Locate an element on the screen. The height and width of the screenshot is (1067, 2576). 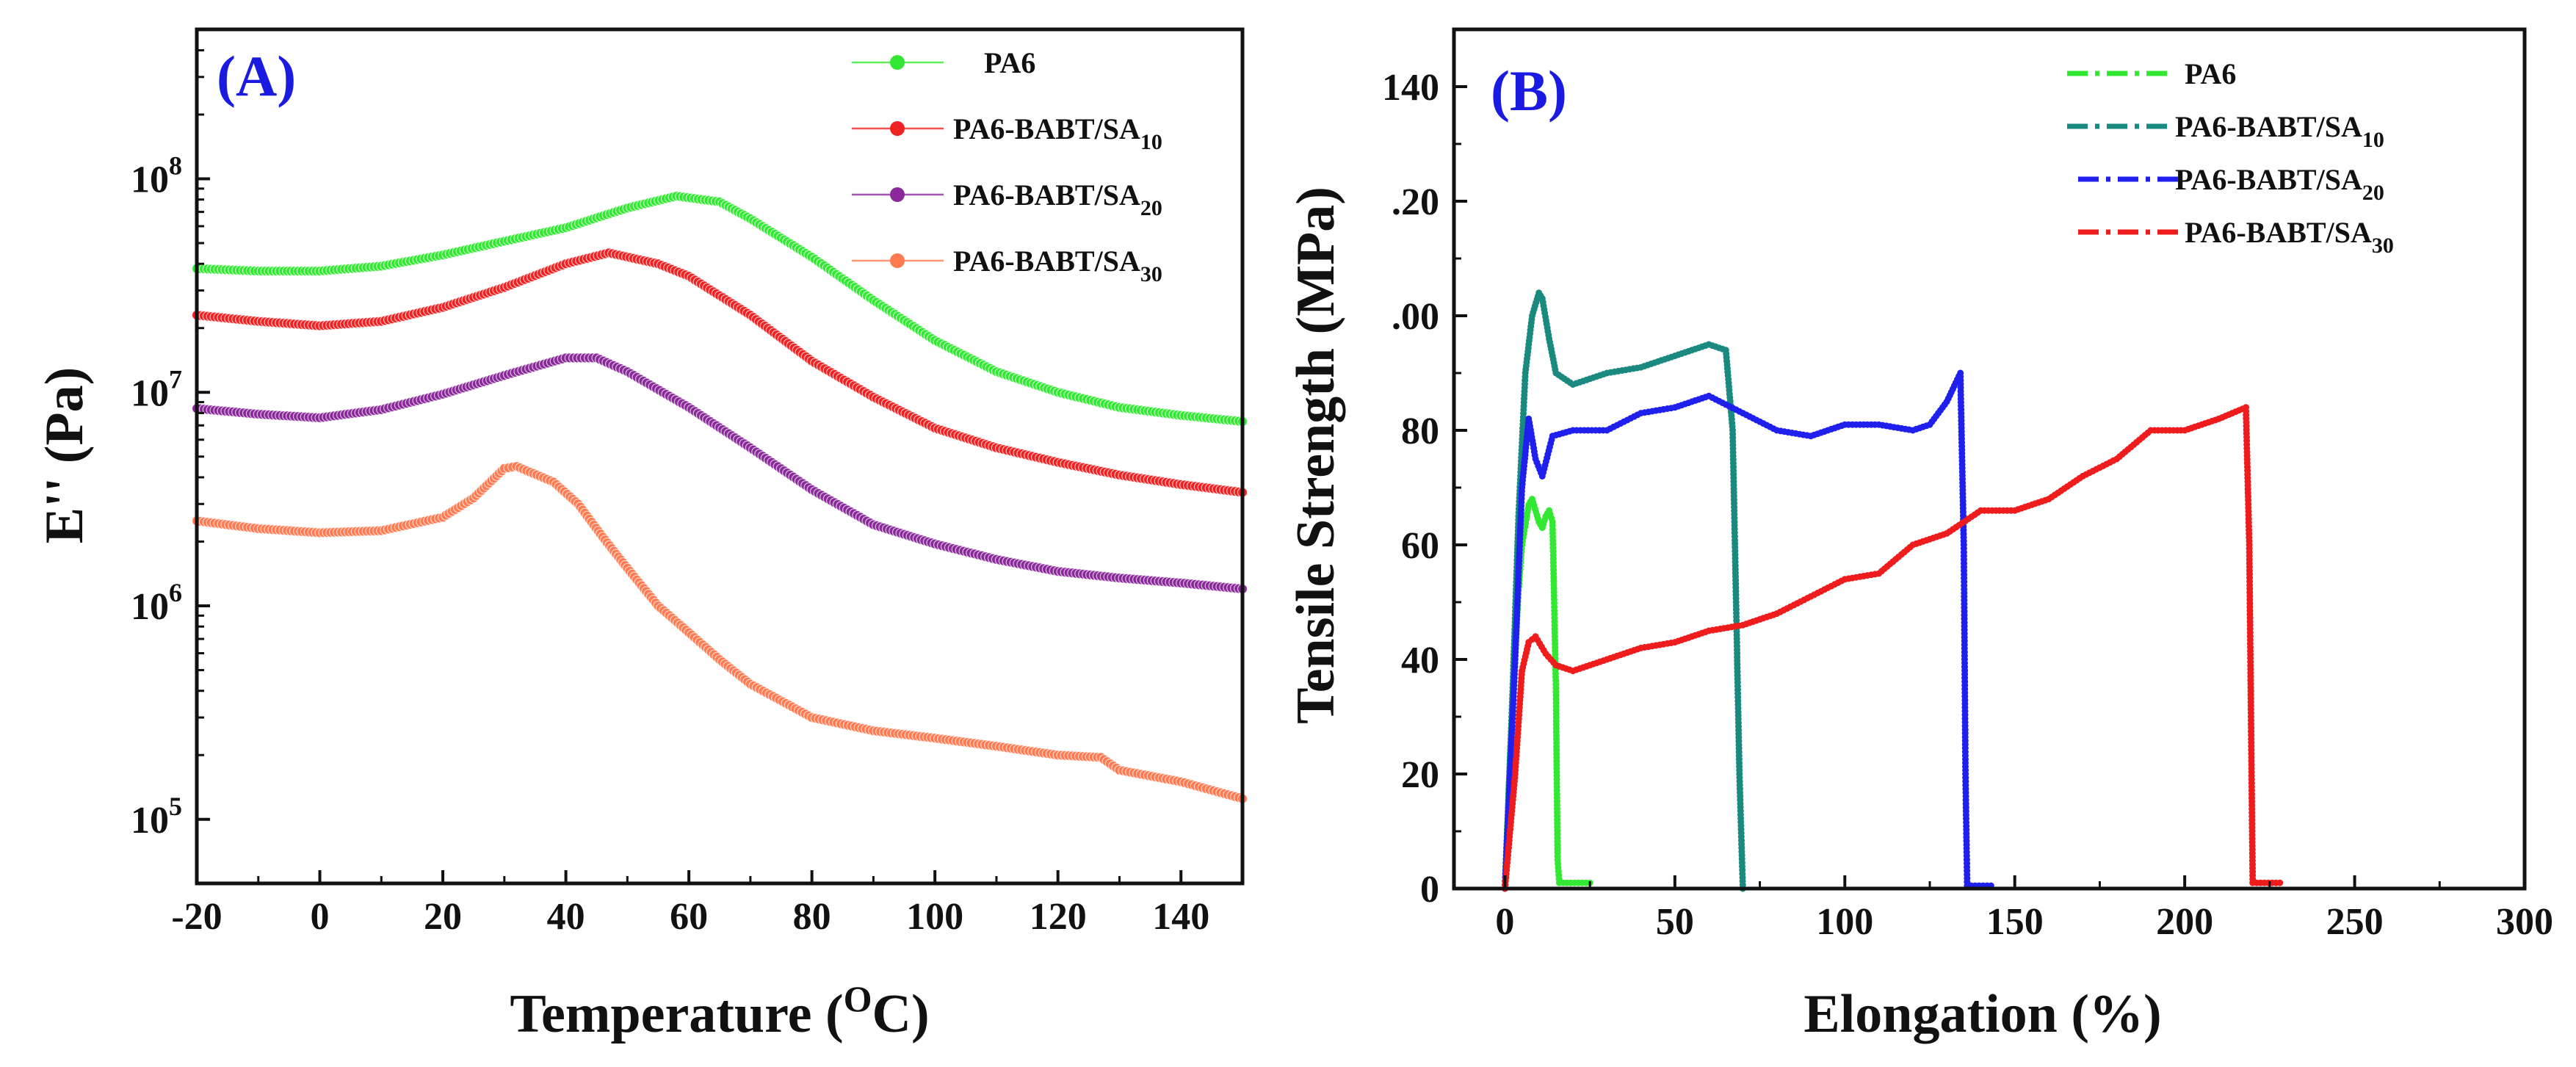
panel-b-y-tick-label: 140 is located at coordinates (1410, 88).